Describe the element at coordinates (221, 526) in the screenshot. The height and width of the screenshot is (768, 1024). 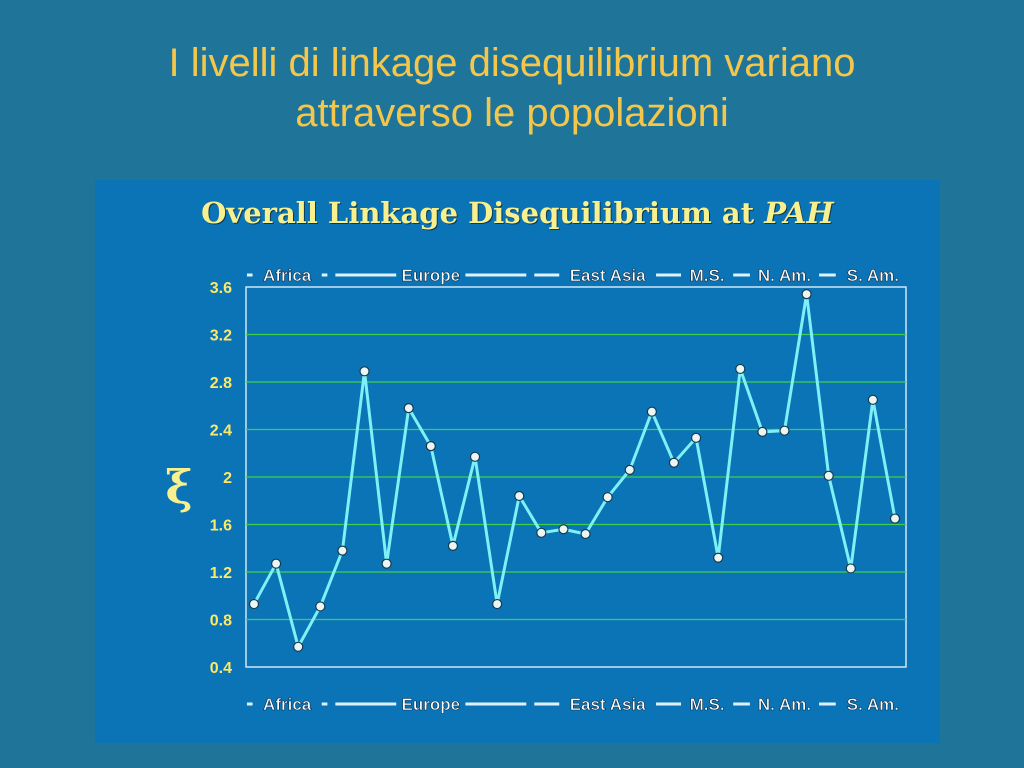
I see `y-tick-label: 1.6` at that location.